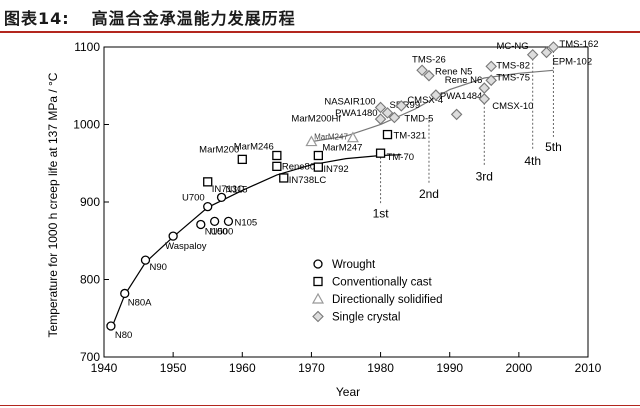 This screenshot has height=408, width=640. I want to click on x-tick-label: 1940, so click(104, 368).